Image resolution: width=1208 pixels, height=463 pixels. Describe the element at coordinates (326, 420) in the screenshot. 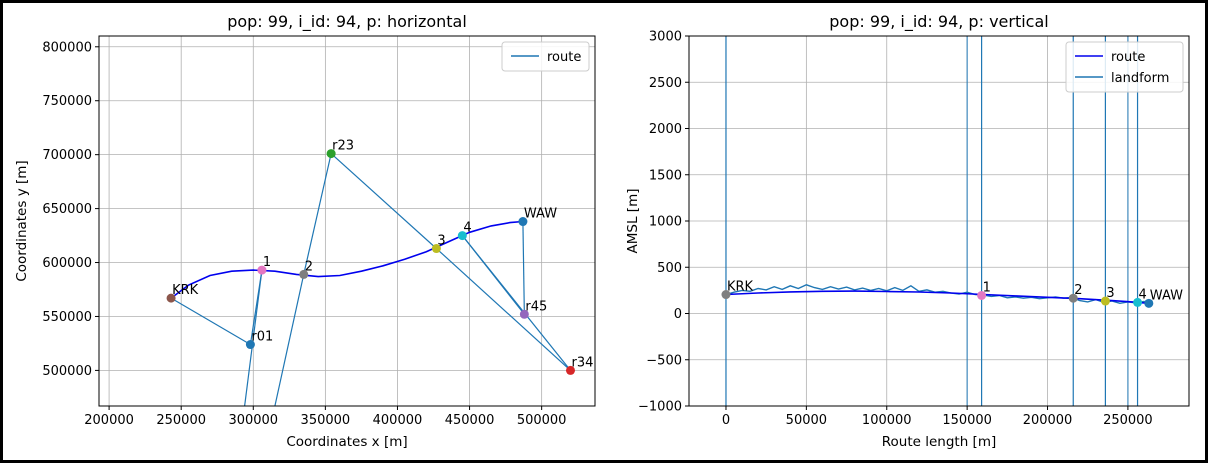

I see `x-tick-label: 350000` at that location.